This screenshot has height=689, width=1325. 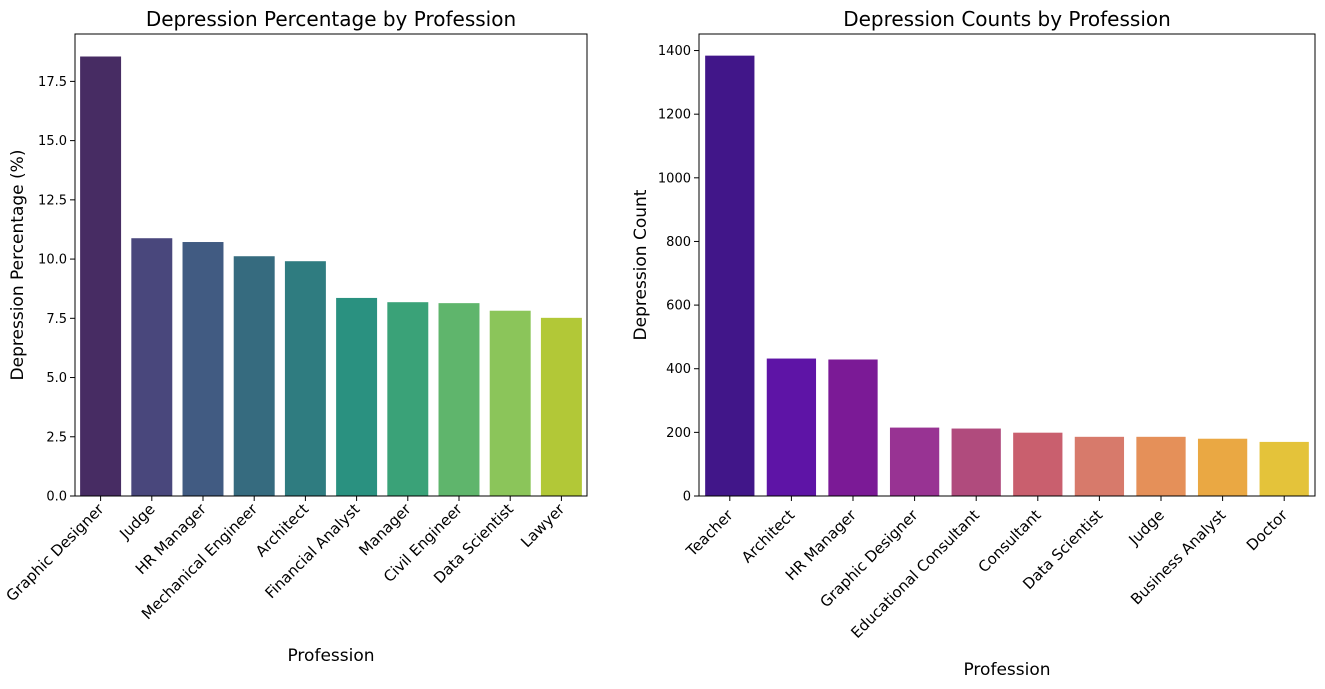 What do you see at coordinates (678, 369) in the screenshot?
I see `y-tick-label: 400` at bounding box center [678, 369].